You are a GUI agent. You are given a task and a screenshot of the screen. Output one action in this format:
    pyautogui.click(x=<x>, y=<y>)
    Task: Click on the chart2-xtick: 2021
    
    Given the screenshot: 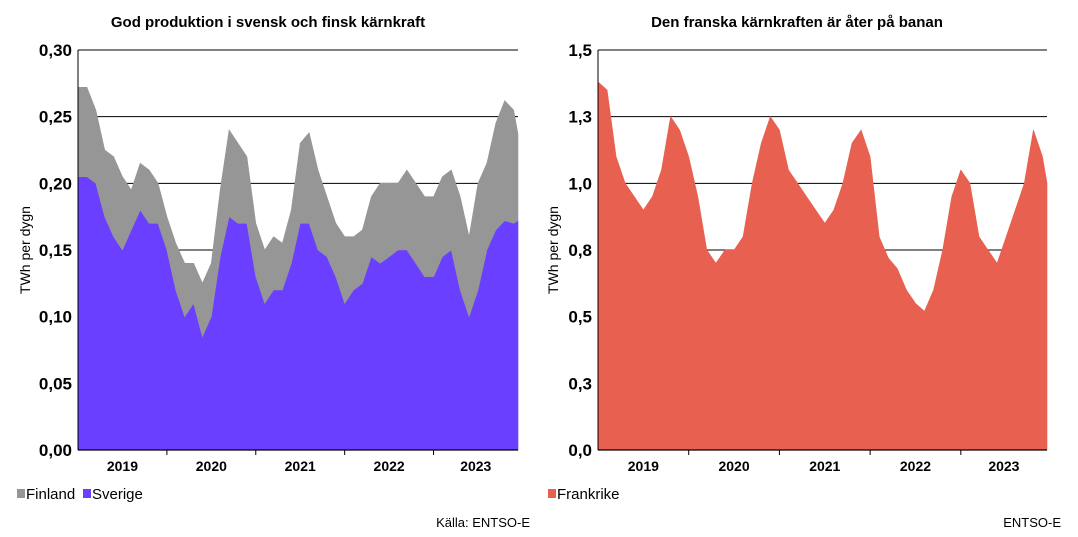 What is the action you would take?
    pyautogui.click(x=824, y=466)
    